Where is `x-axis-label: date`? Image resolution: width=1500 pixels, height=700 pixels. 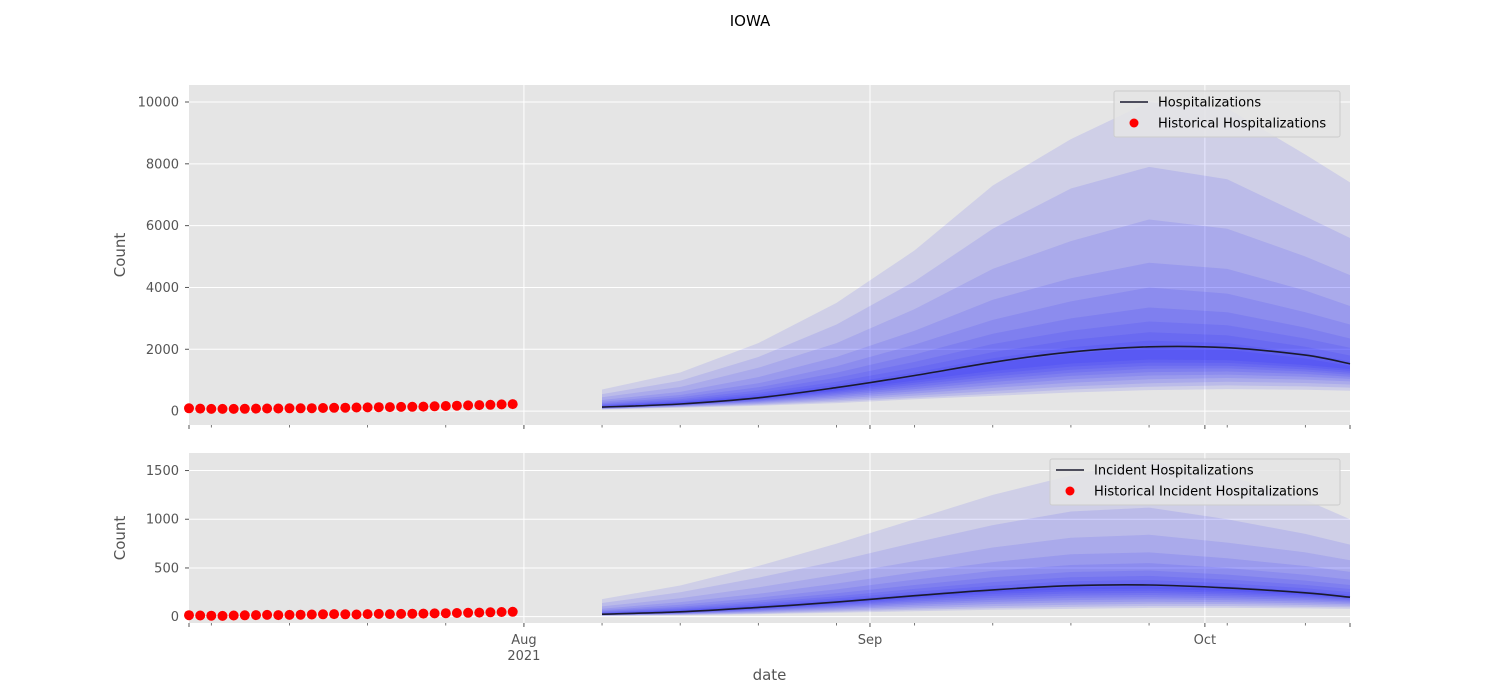
x-axis-label: date is located at coordinates (770, 675).